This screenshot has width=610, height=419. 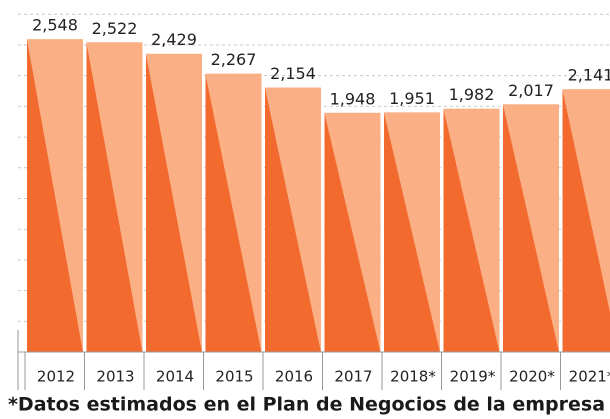 I want to click on value-label: 1,951, so click(x=412, y=98).